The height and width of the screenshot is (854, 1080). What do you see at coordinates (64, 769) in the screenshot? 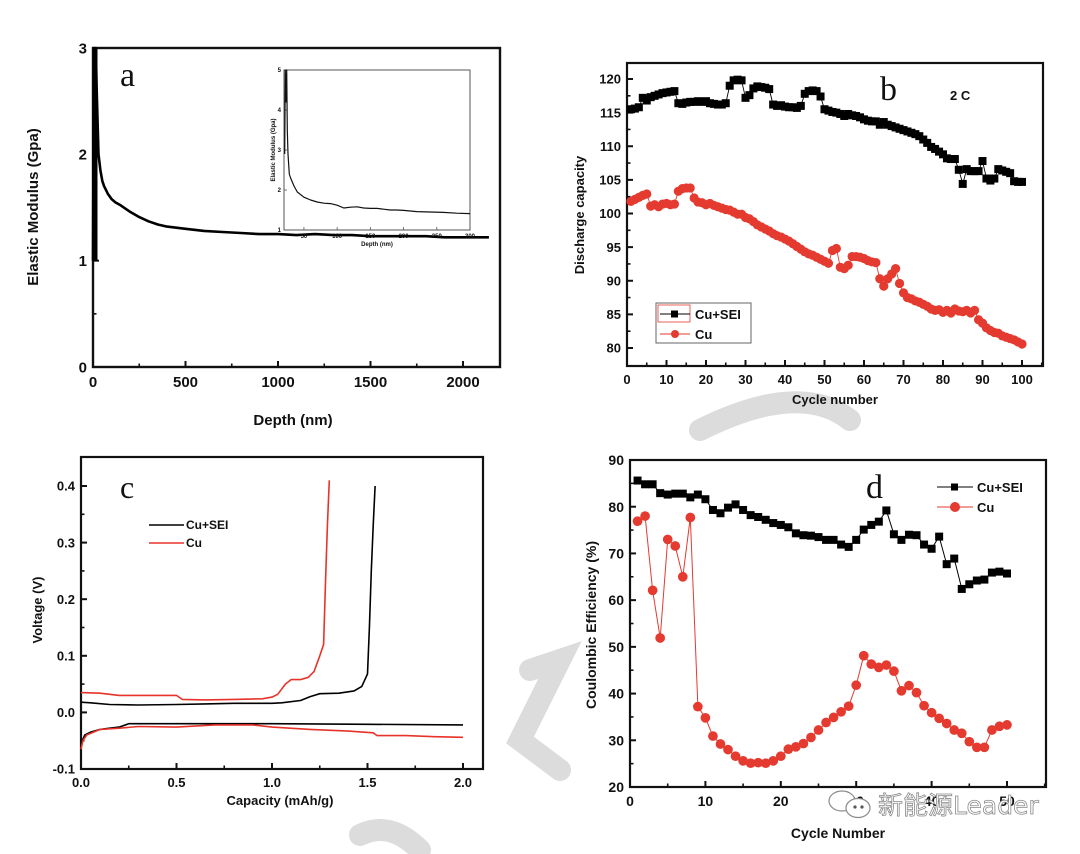
I see `y-tick-label: -0.1` at bounding box center [64, 769].